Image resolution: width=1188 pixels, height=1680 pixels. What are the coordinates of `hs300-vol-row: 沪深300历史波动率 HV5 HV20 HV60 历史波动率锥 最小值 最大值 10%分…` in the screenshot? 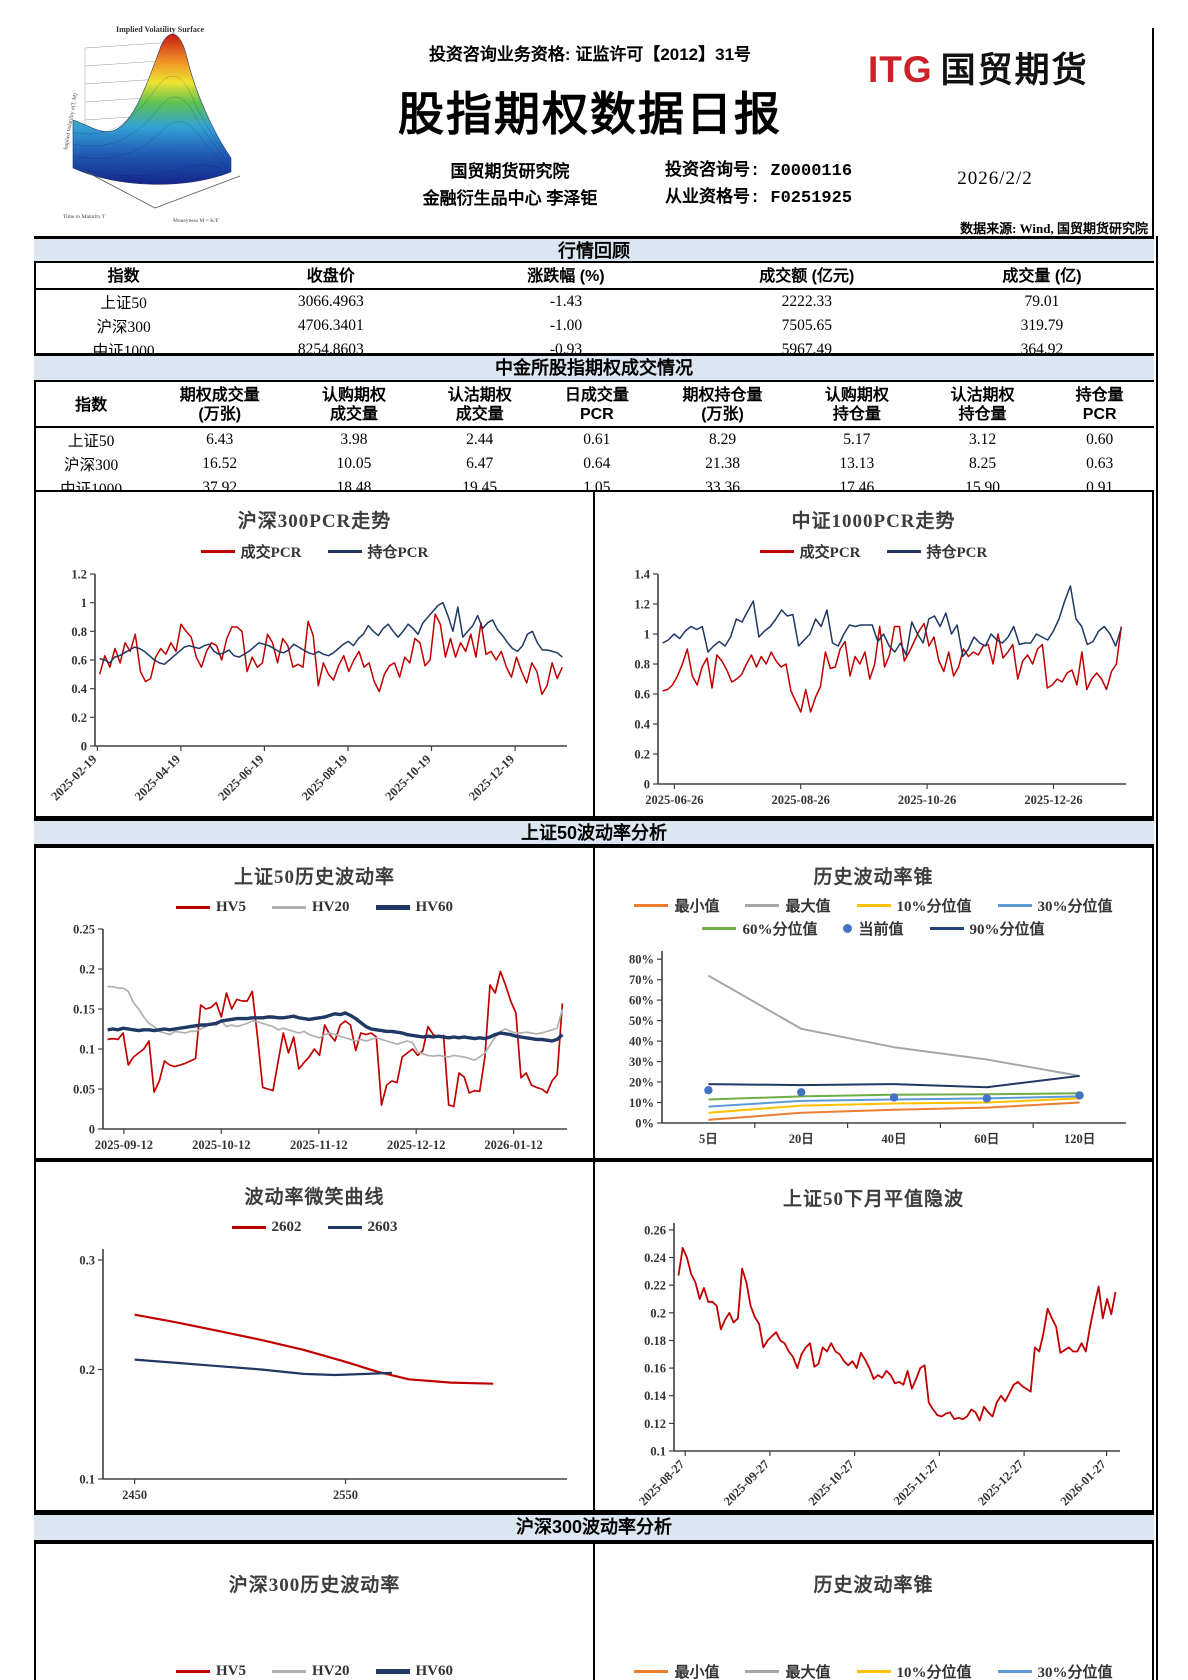 It's located at (594, 1611).